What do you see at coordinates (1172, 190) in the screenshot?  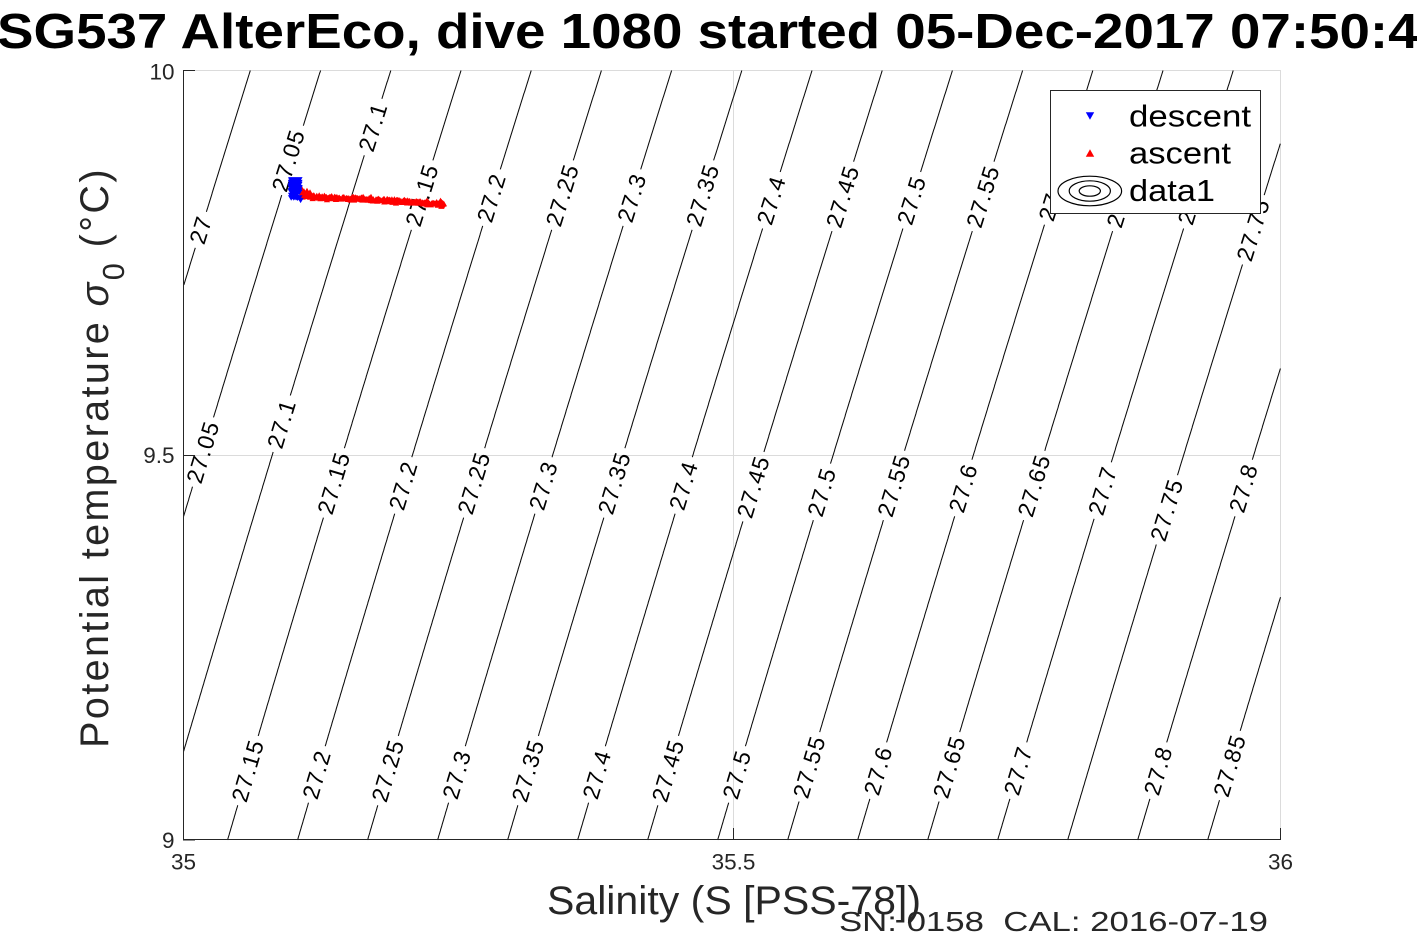 I see `svg-text: data1` at bounding box center [1172, 190].